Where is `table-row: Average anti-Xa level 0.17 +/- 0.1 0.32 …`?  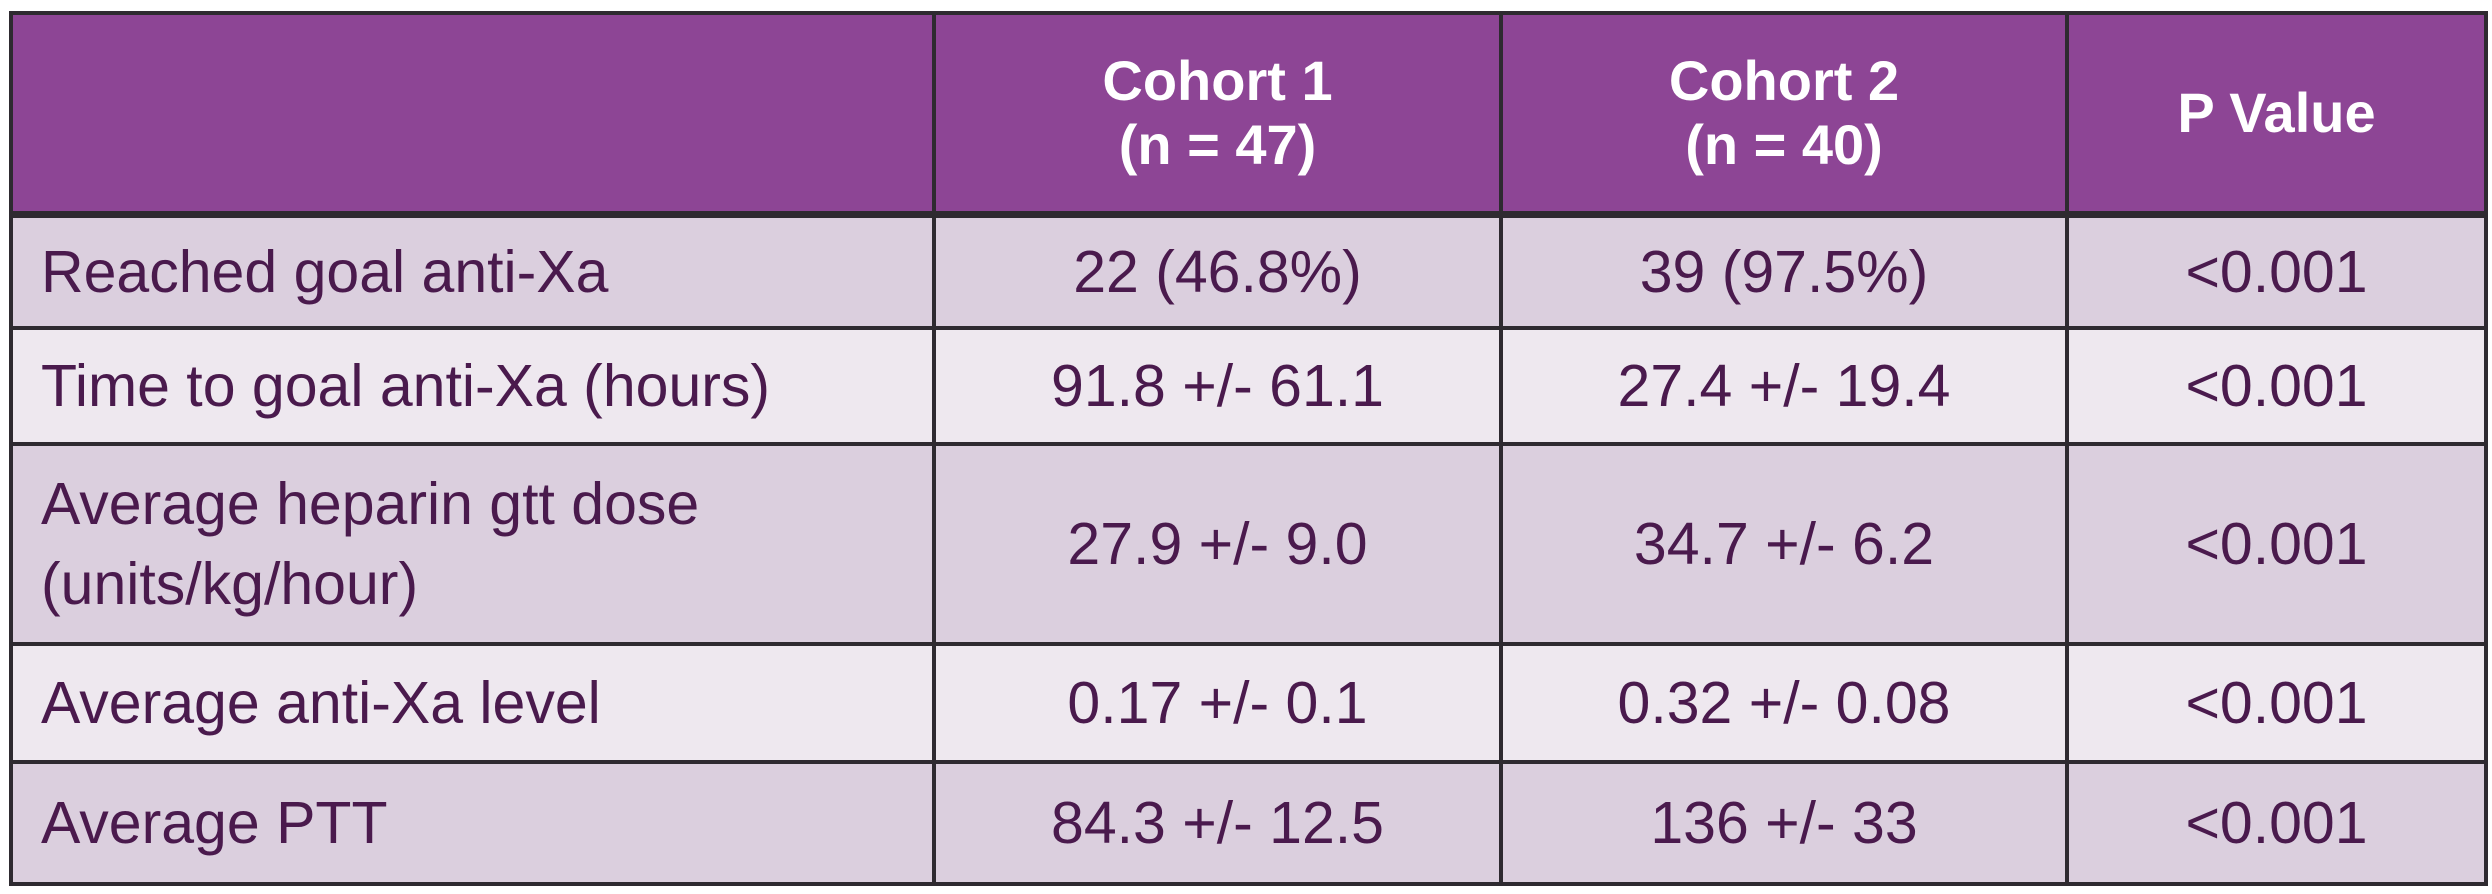
table-row: Average anti-Xa level 0.17 +/- 0.1 0.32 … is located at coordinates (1248, 703).